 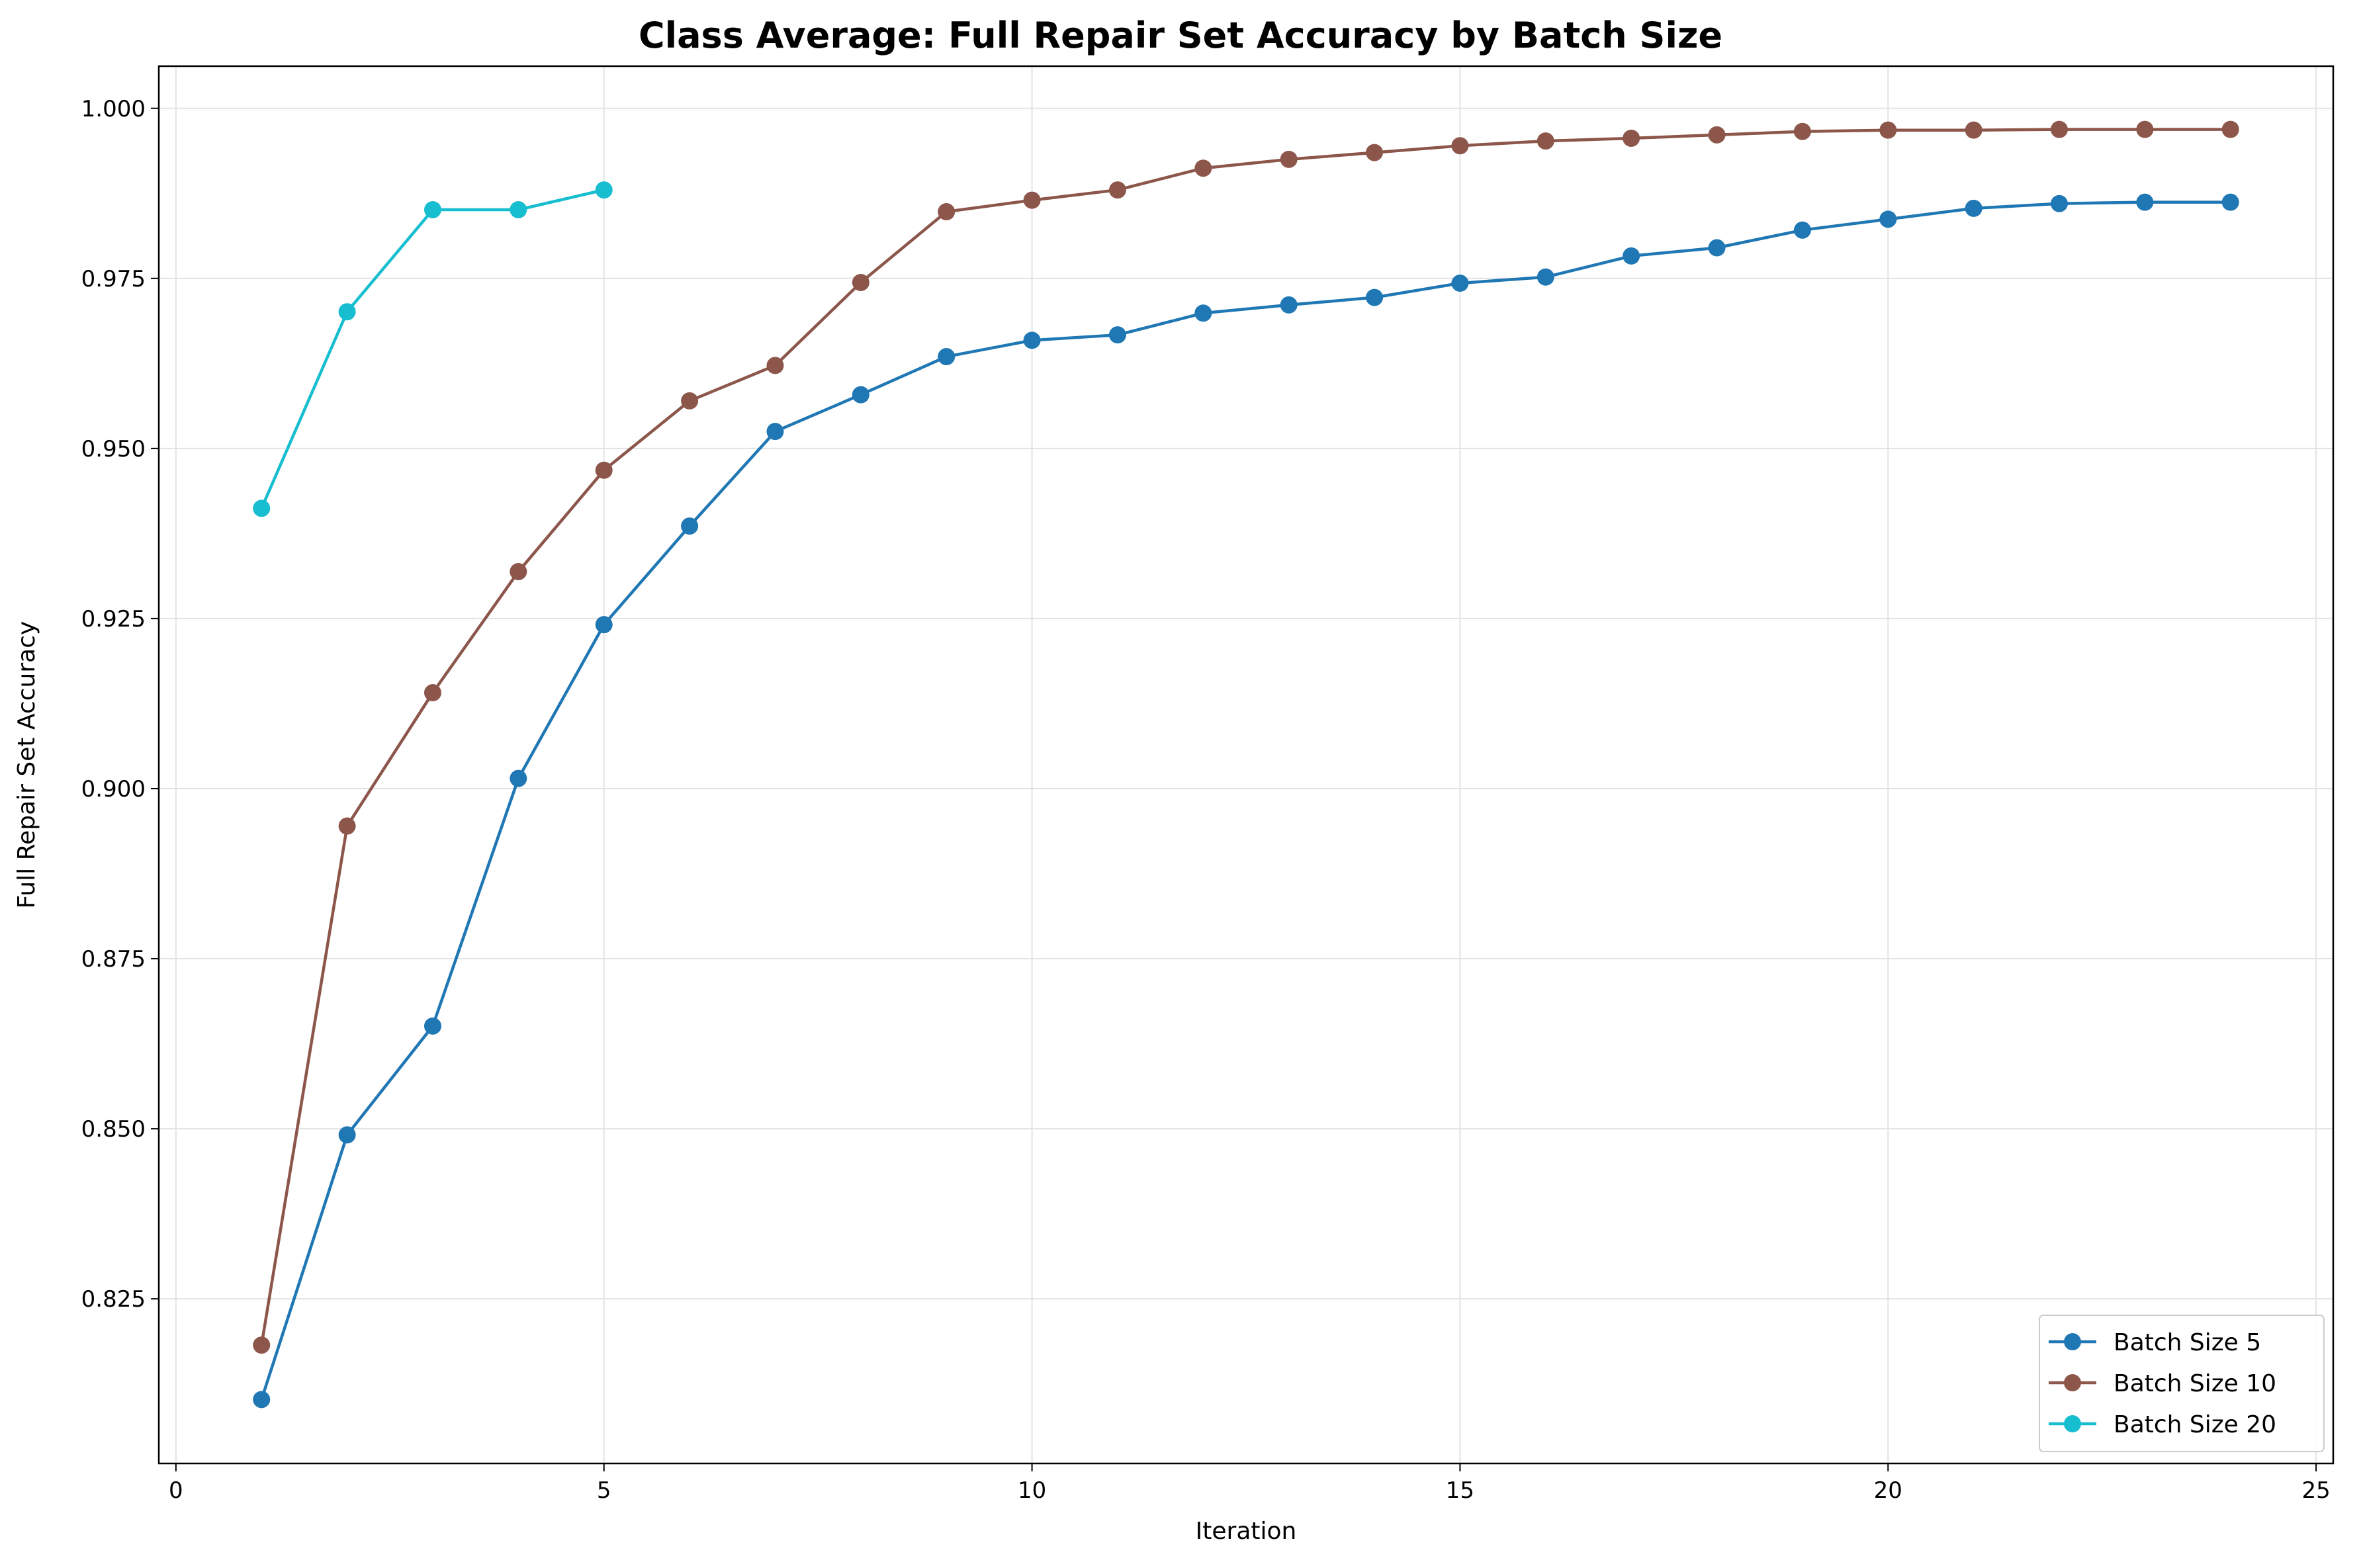 What do you see at coordinates (113, 1129) in the screenshot?
I see `y-tick-label: 0.850` at bounding box center [113, 1129].